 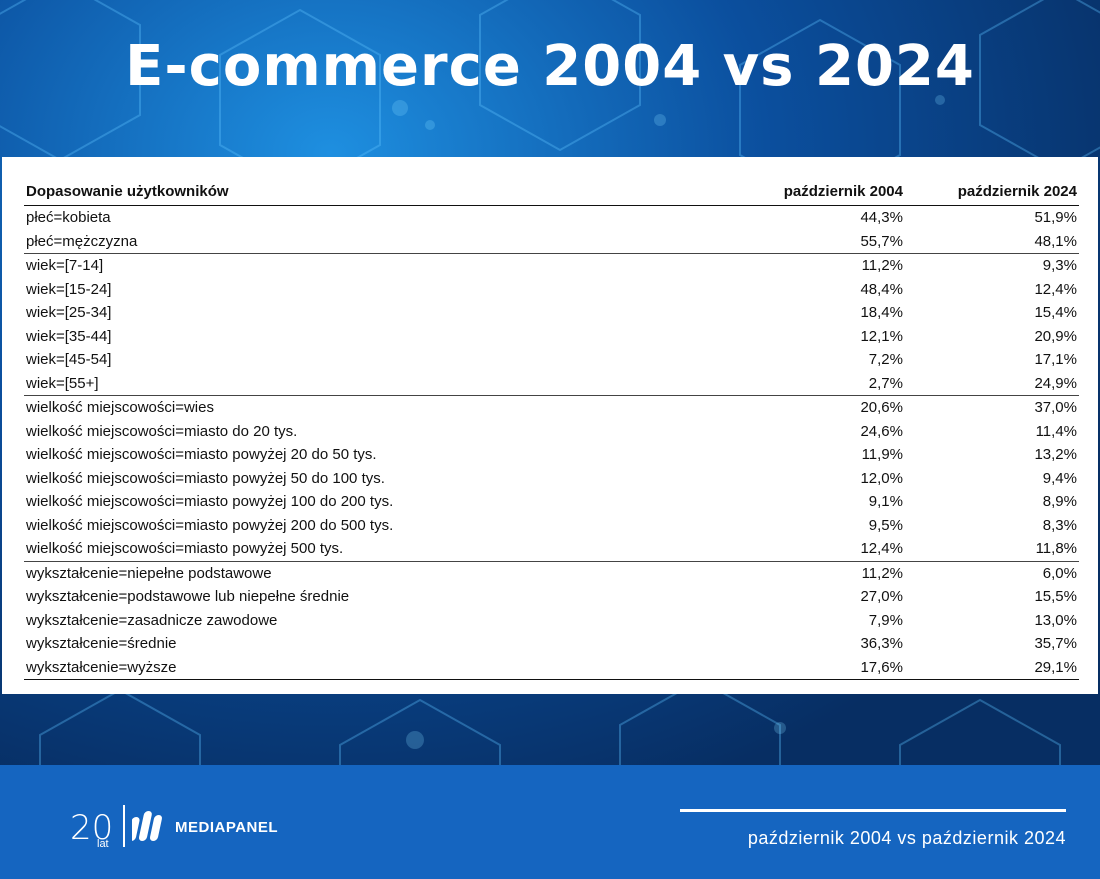 I want to click on page-title: E-commerce 2004 vs 2024, so click(x=550, y=66).